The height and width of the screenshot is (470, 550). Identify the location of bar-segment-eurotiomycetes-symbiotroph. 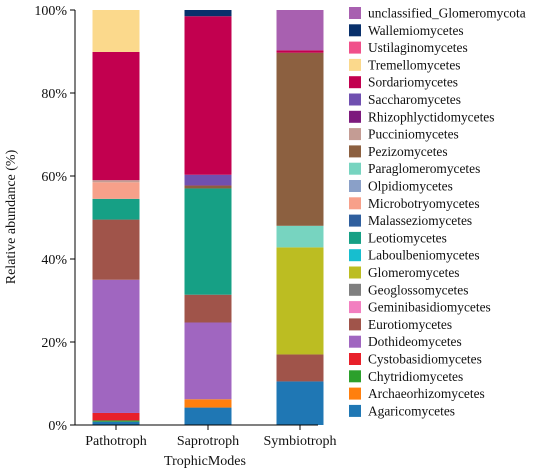
(300, 368).